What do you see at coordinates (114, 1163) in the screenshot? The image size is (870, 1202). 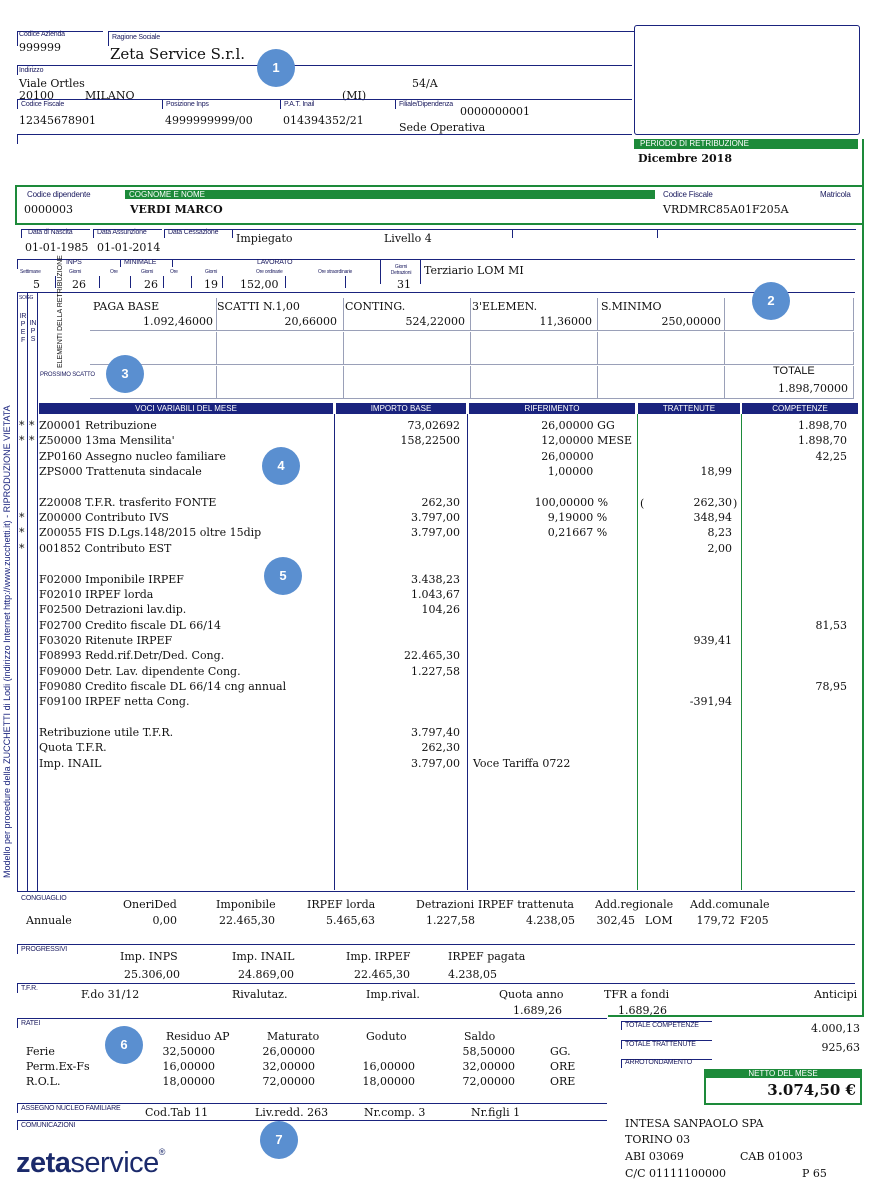 I see `logo-service: service` at bounding box center [114, 1163].